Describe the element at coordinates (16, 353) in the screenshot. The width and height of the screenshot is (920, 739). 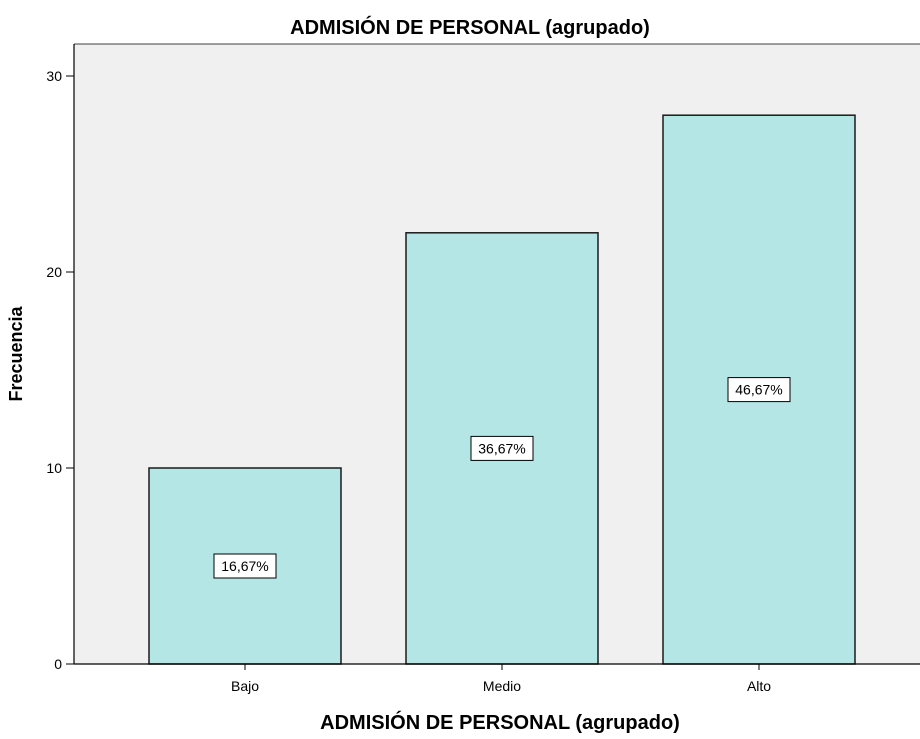
I see `y-axis-title: Frecuencia` at that location.